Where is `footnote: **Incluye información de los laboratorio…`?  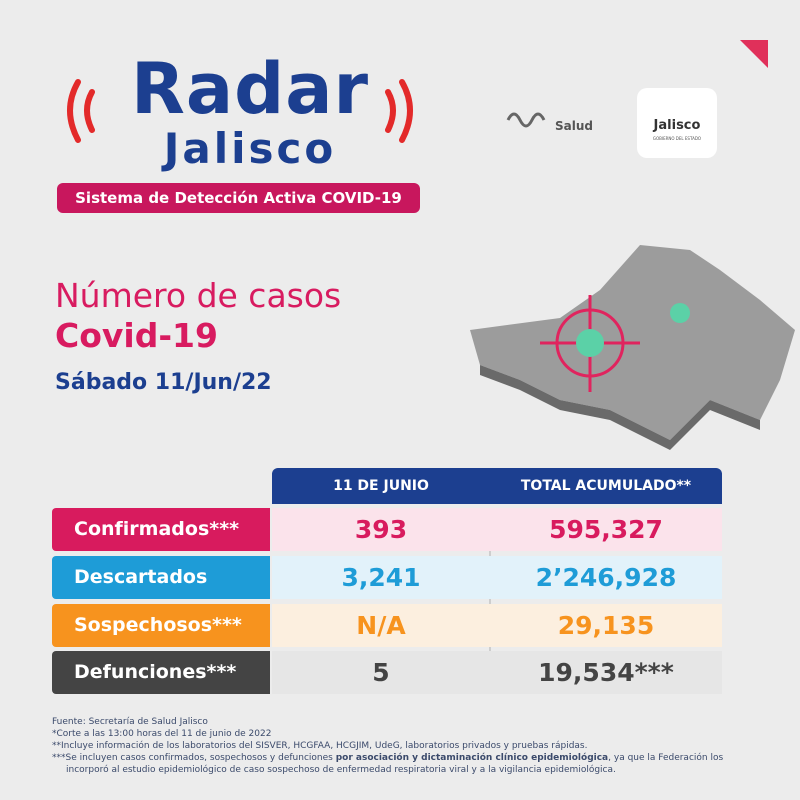
footnote: **Incluye información de los laboratorio… is located at coordinates (320, 746).